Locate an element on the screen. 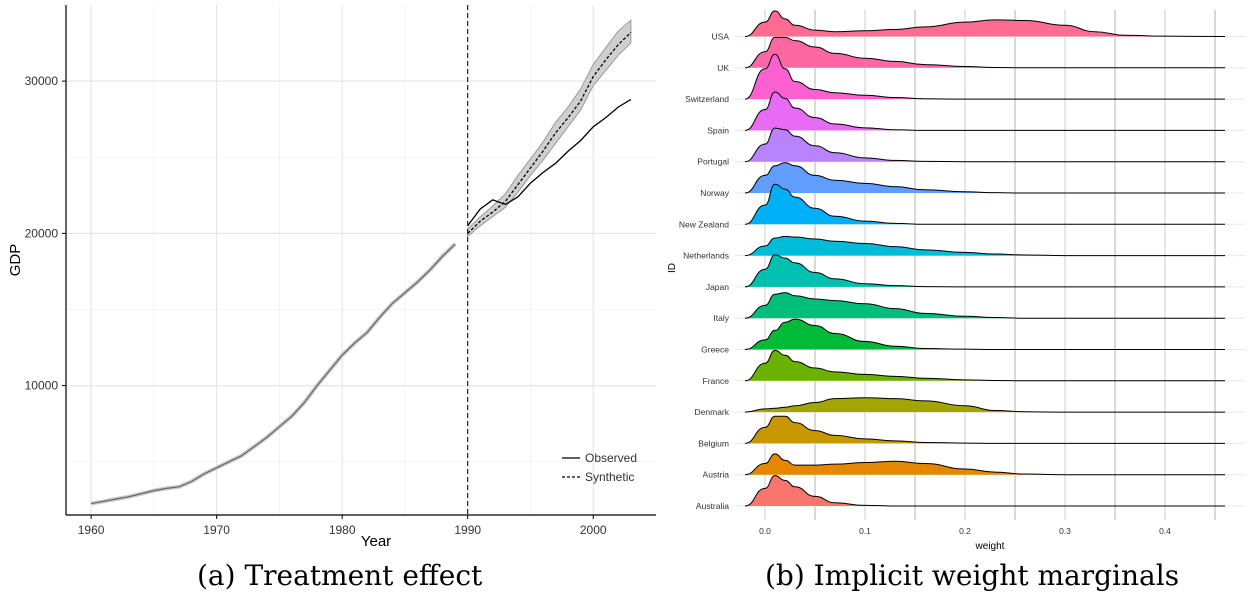 This screenshot has height=605, width=1248. x-tick-label: 0.0 is located at coordinates (765, 531).